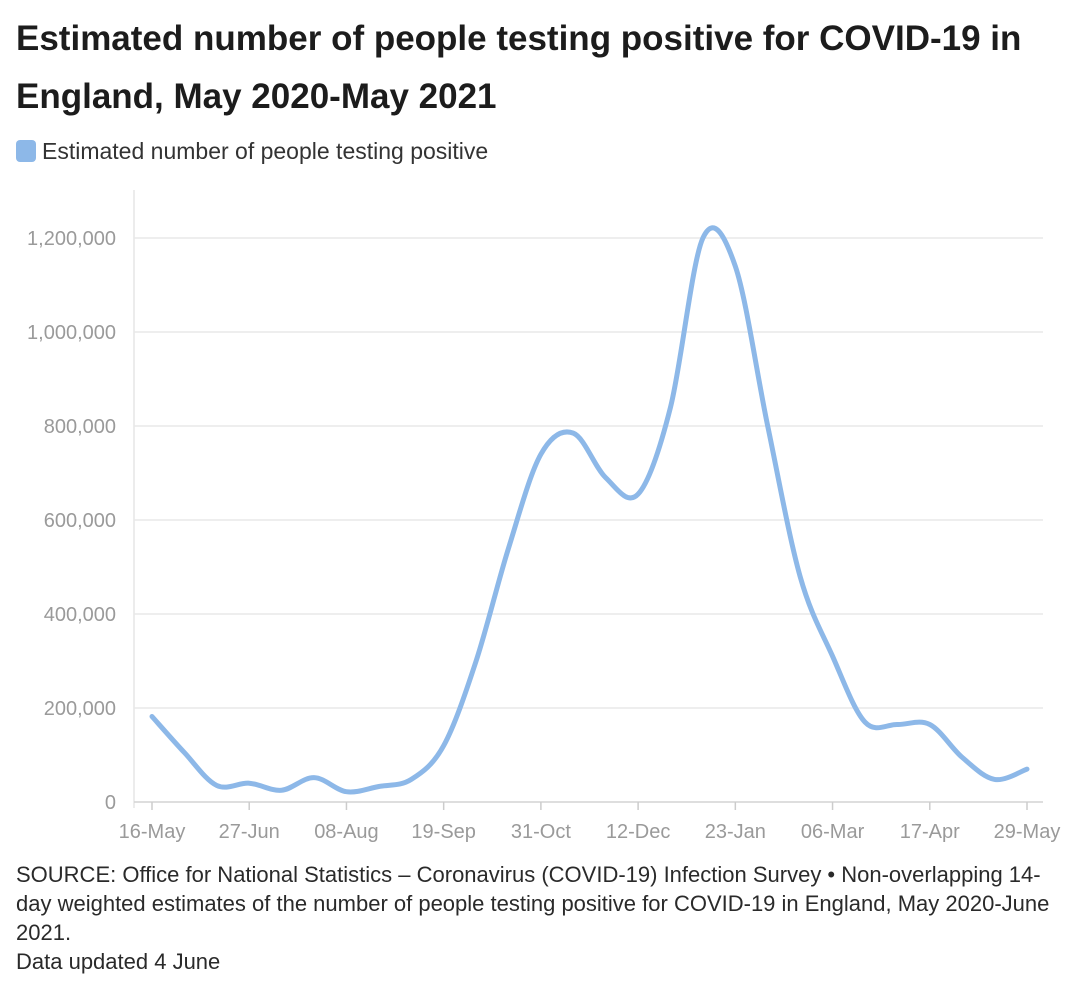 This screenshot has width=1080, height=983. I want to click on legend-swatch, so click(26, 151).